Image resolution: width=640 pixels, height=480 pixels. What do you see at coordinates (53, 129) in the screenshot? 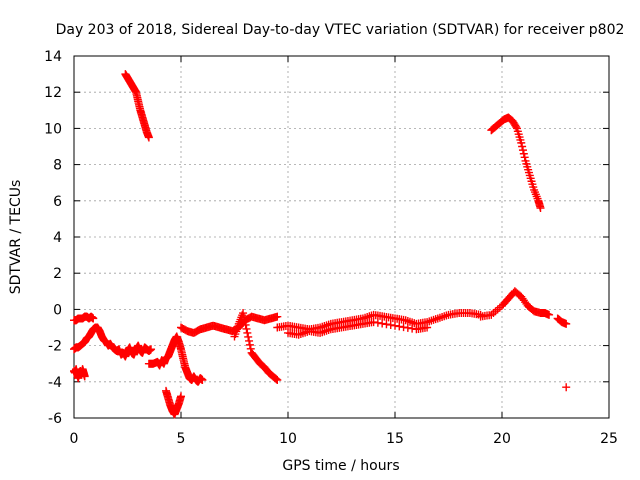
I see `y-tick-label: 10` at bounding box center [53, 129].